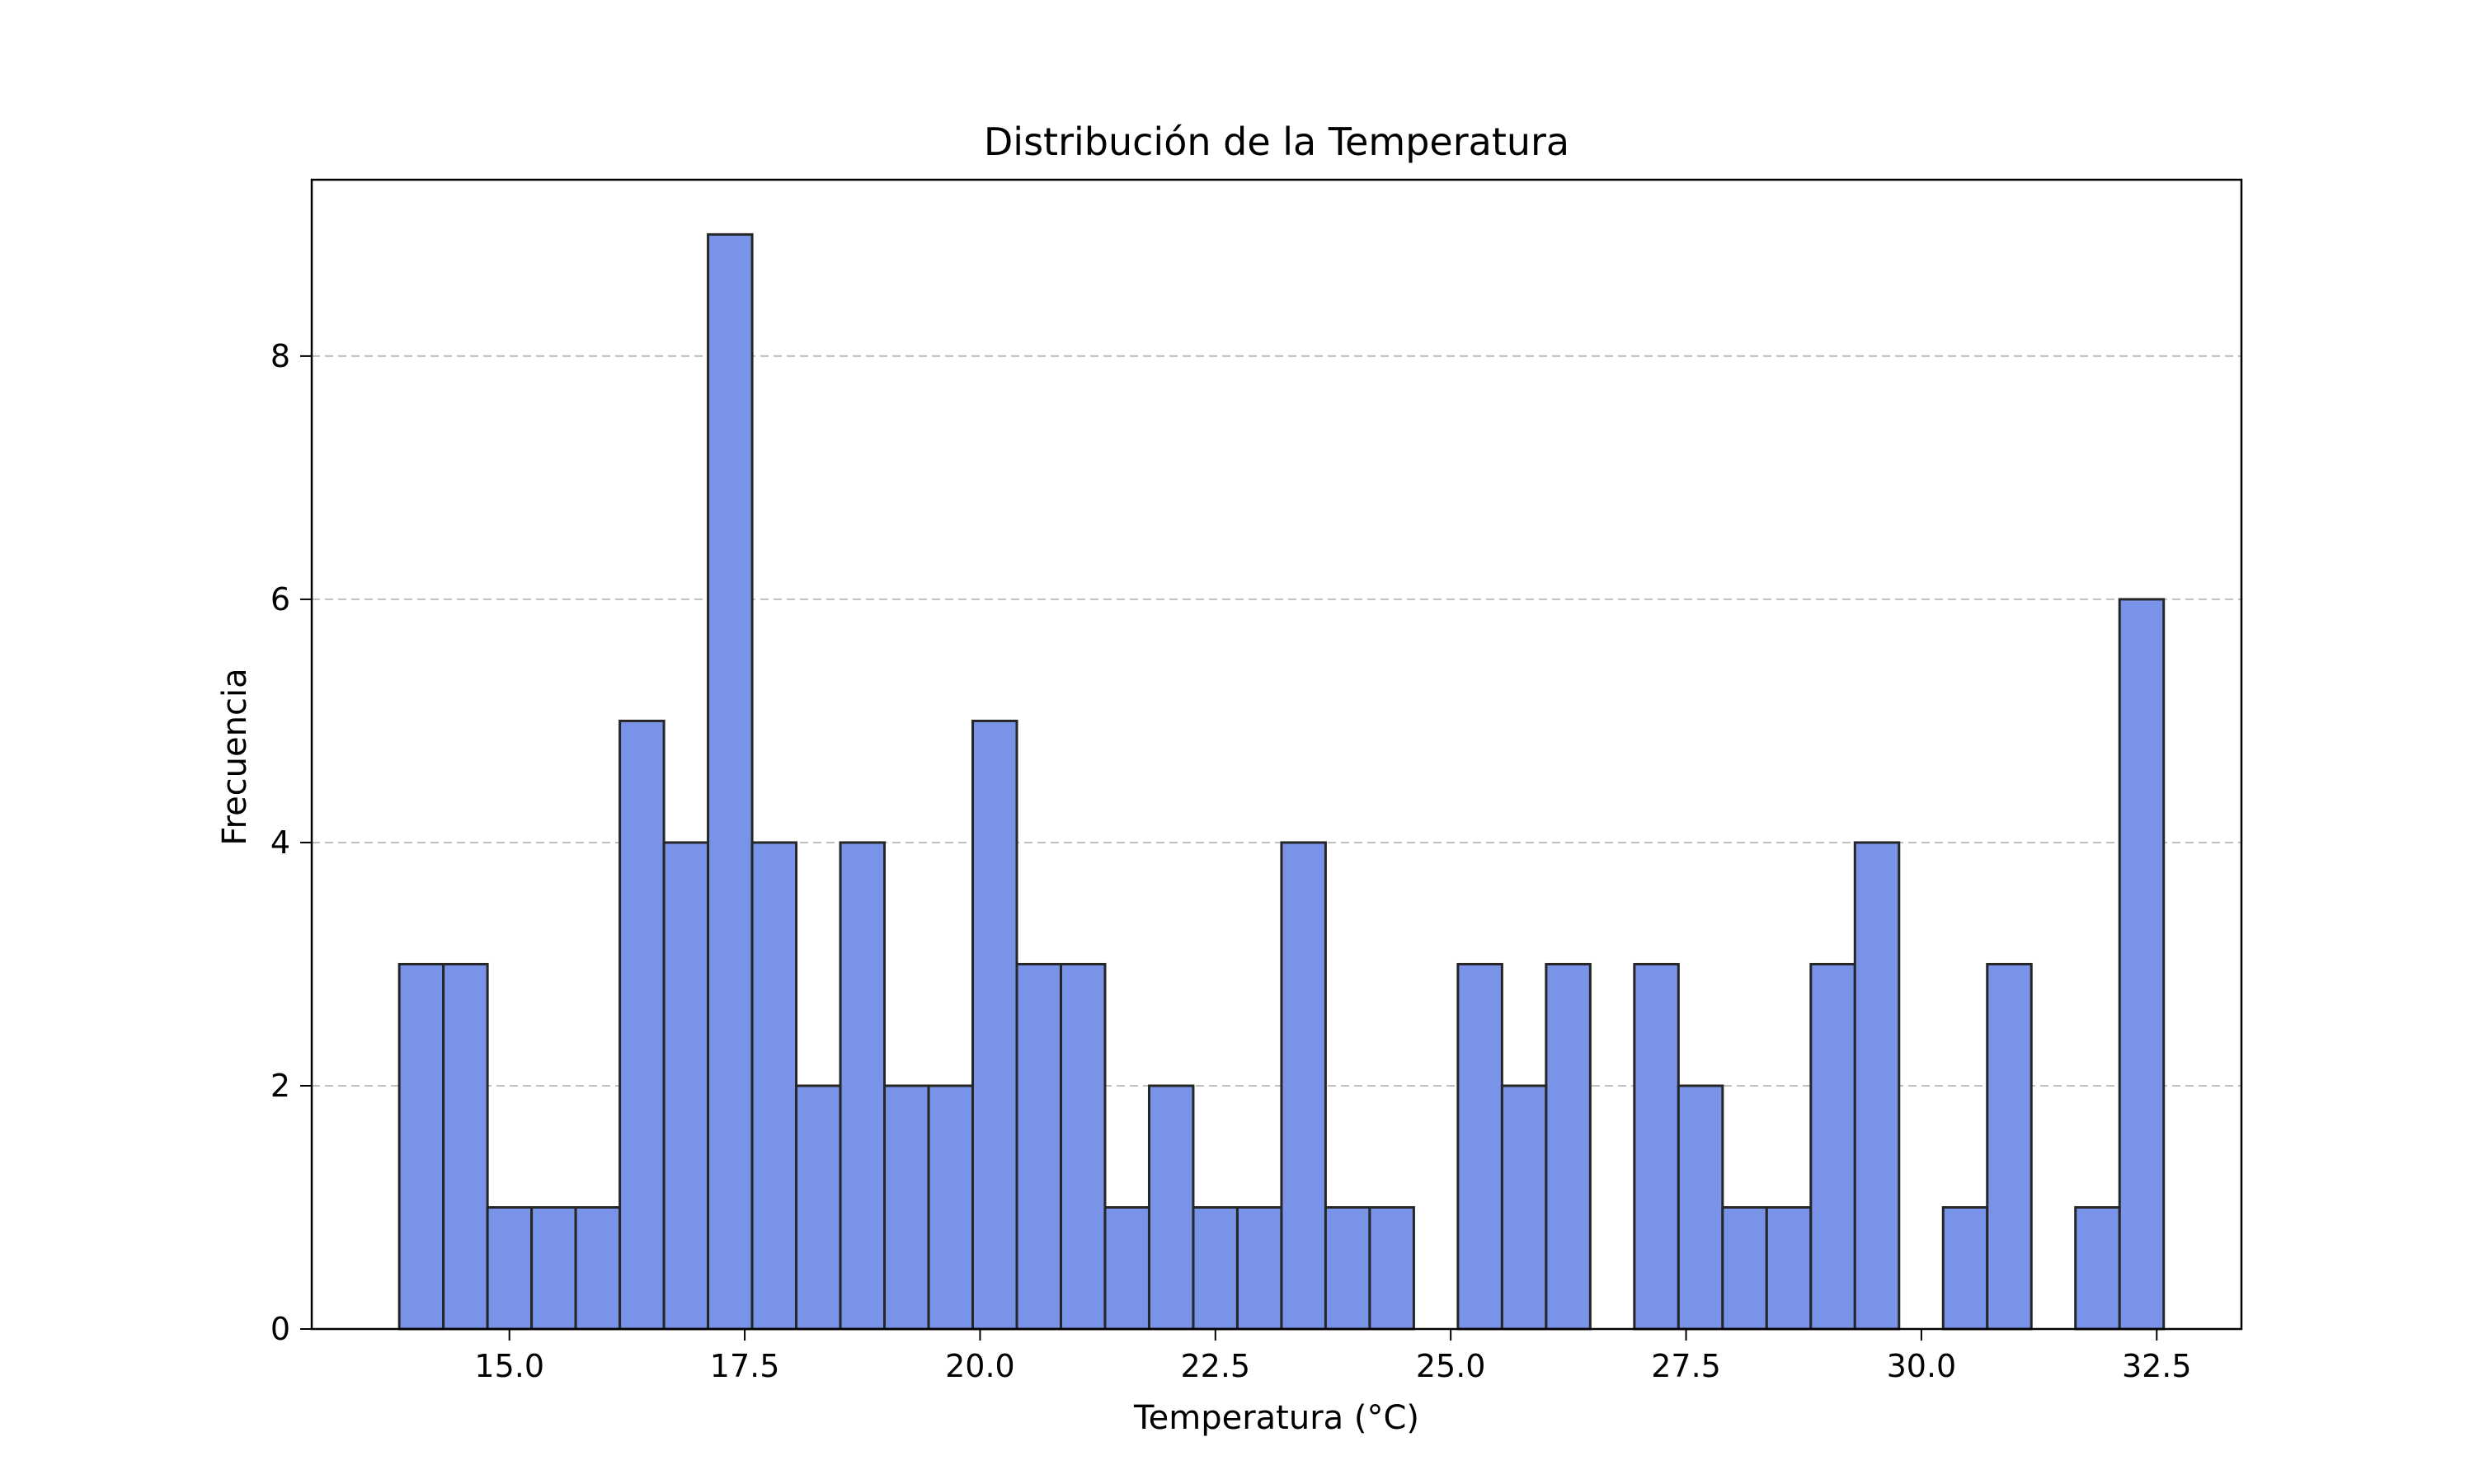 This screenshot has width=2474, height=1484. I want to click on x-tick-label: 27.5, so click(1686, 1366).